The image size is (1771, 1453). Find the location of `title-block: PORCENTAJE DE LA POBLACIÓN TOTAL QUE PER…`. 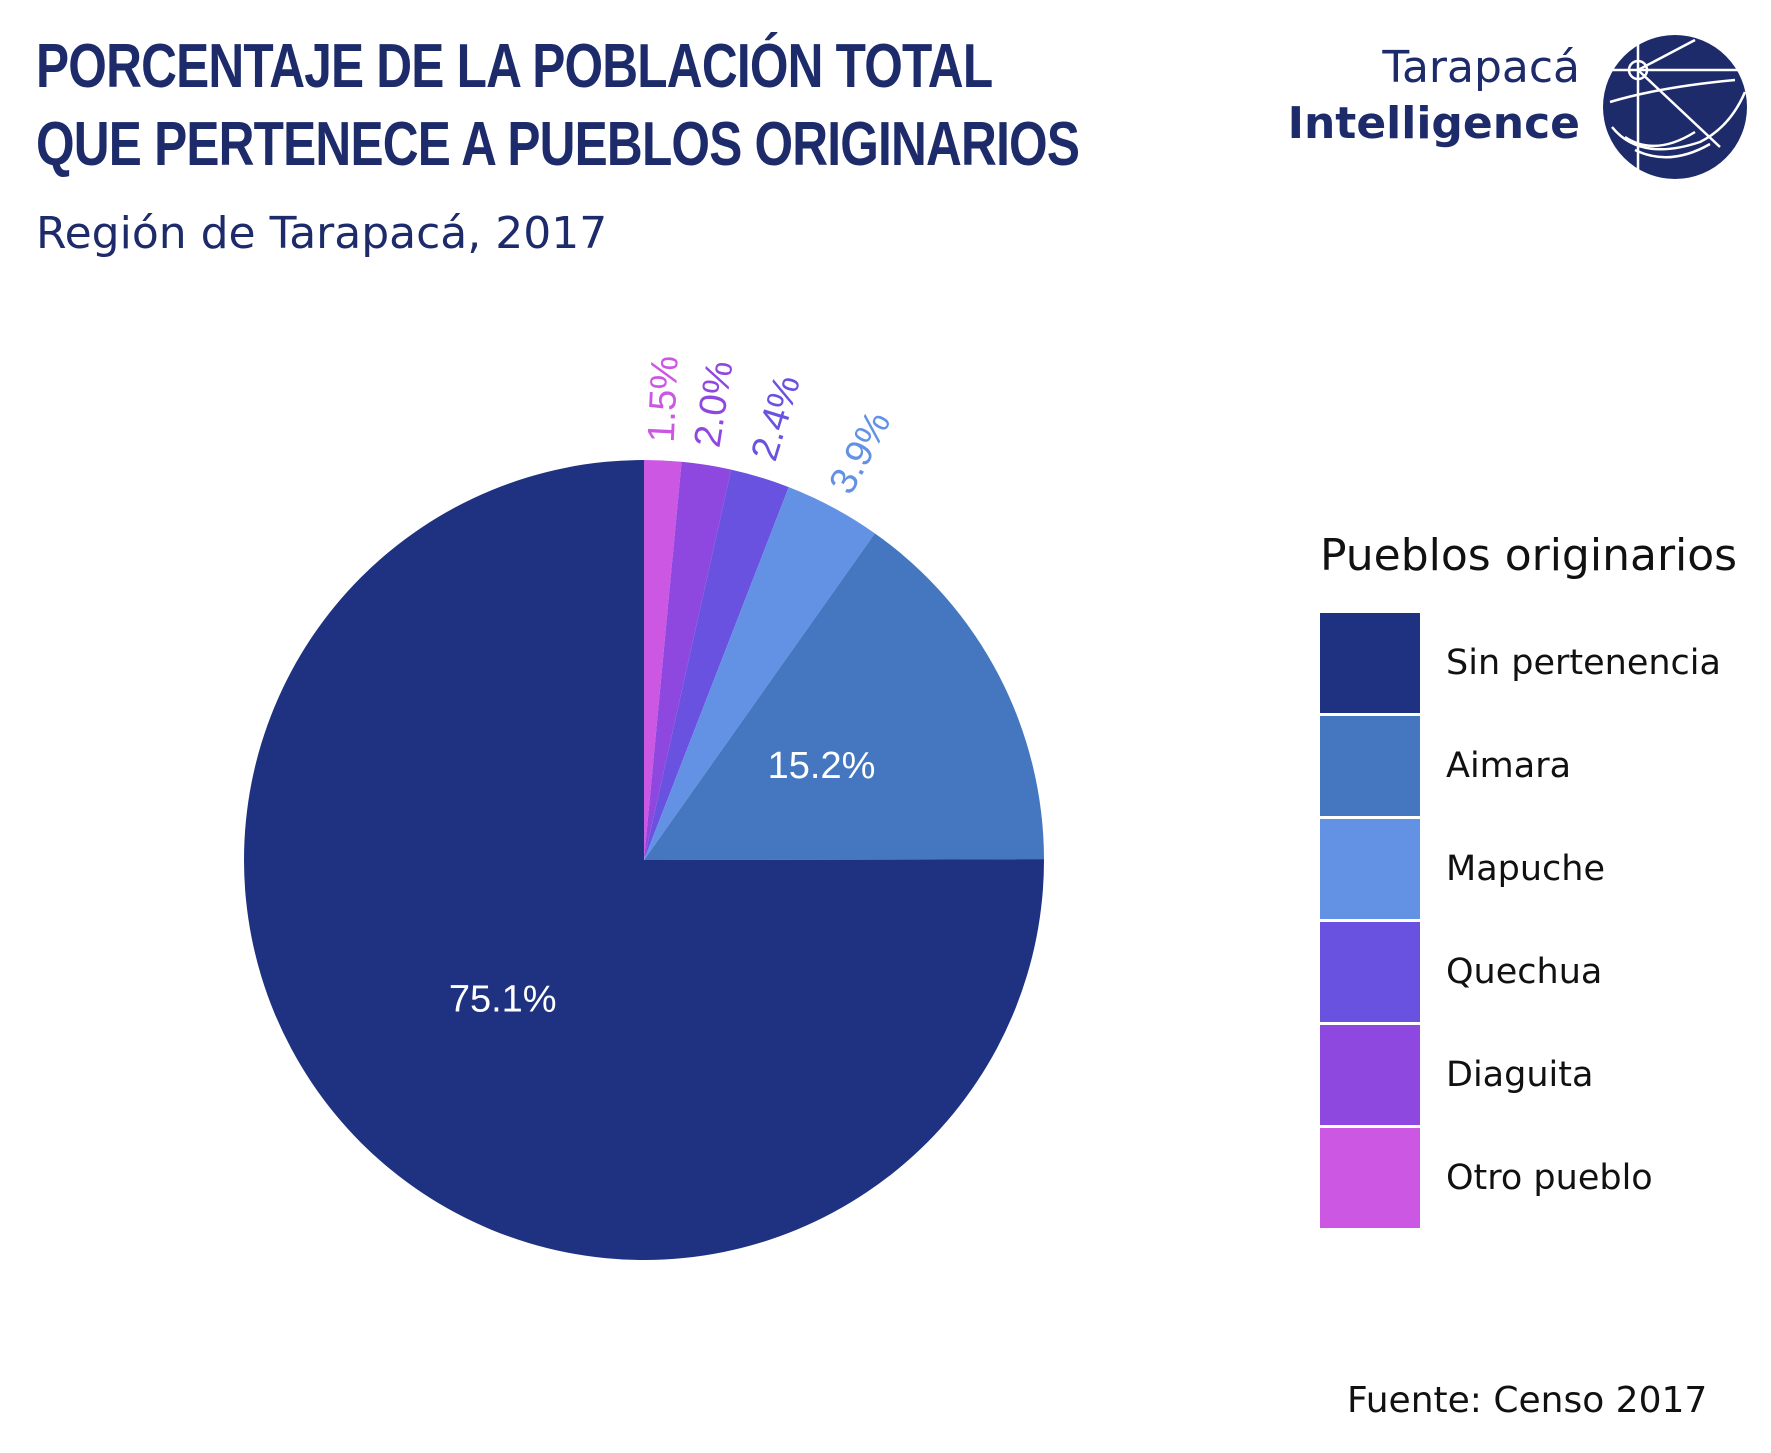

title-block: PORCENTAJE DE LA POBLACIÓN TOTAL QUE PER… is located at coordinates (688, 106).